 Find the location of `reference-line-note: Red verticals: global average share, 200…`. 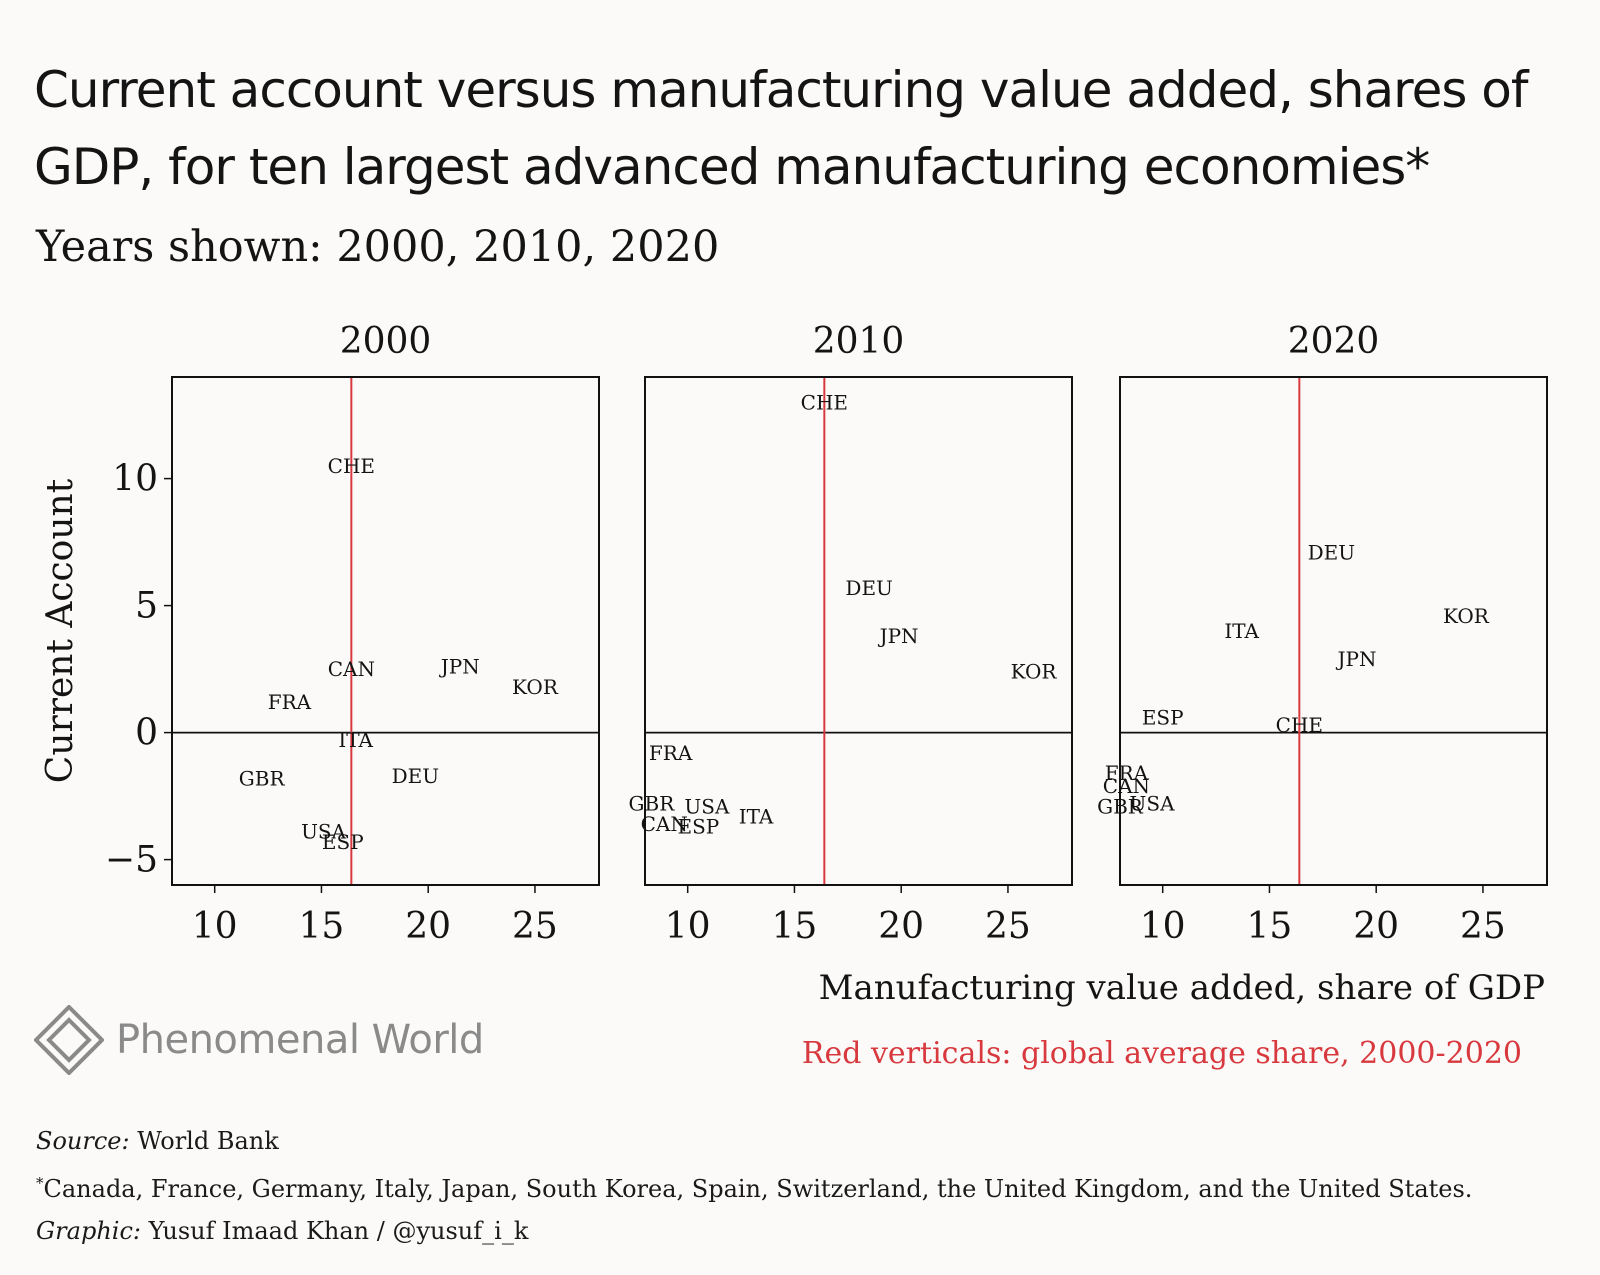

reference-line-note: Red verticals: global average share, 200… is located at coordinates (1161, 1053).